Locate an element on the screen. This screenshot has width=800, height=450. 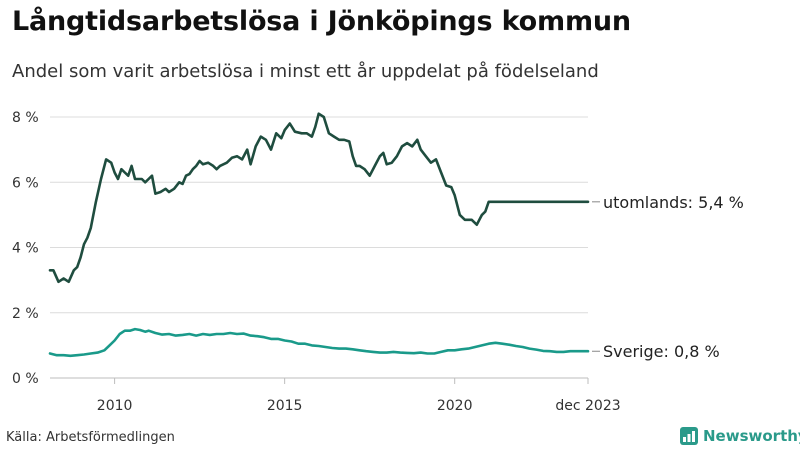
x-axis-ticks: 2010 2015 2020 dec 2023 is located at coordinates (359, 396).